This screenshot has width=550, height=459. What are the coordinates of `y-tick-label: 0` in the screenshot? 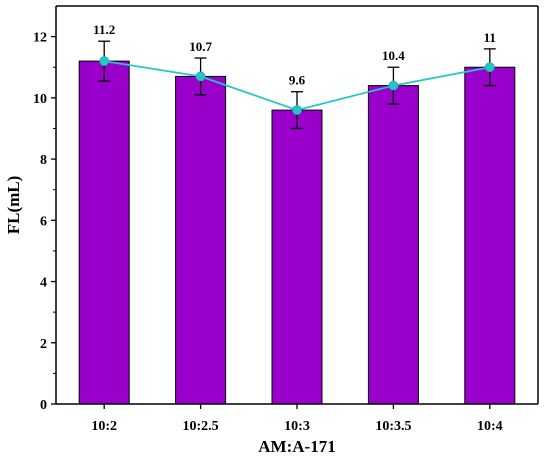 It's located at (43, 405).